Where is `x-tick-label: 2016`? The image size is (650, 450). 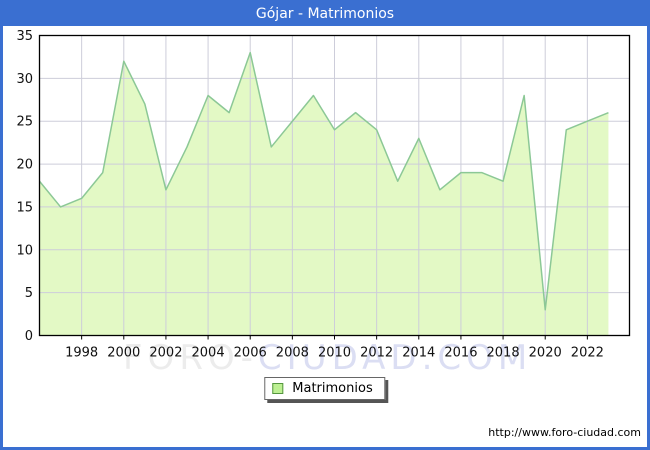
x-tick-label: 2016 is located at coordinates (460, 353).